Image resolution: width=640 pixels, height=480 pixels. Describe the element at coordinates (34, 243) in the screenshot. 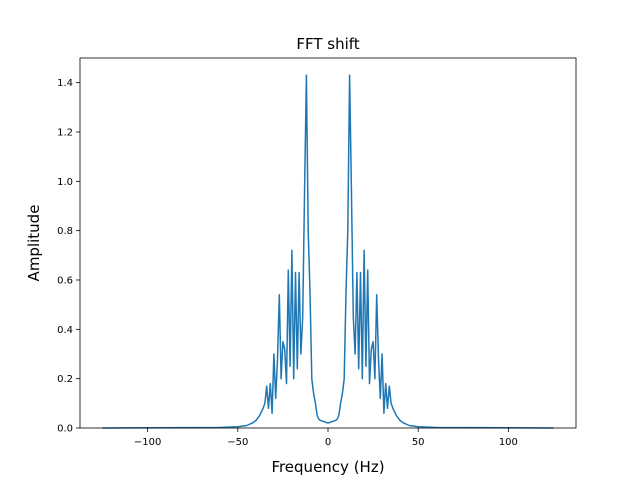

I see `y-axis-label: Amplitude` at that location.